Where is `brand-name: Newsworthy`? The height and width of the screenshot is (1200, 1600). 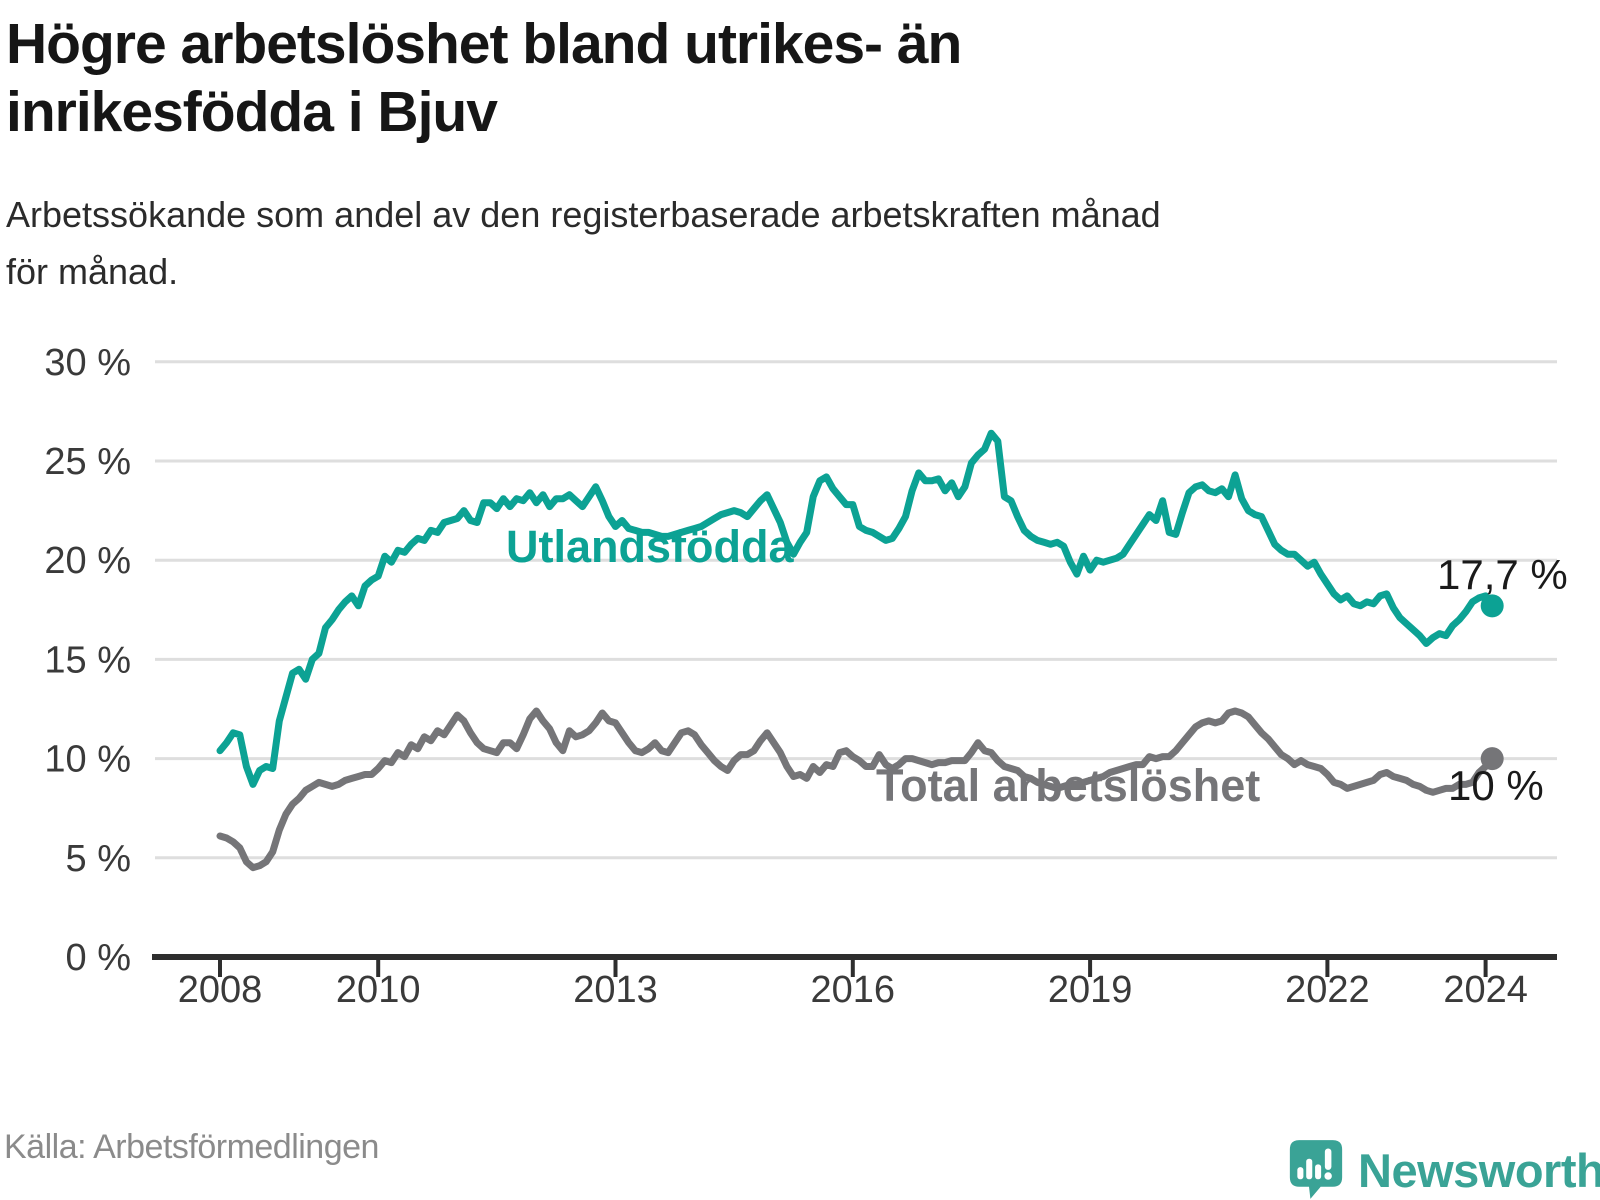 brand-name: Newsworthy is located at coordinates (1479, 1170).